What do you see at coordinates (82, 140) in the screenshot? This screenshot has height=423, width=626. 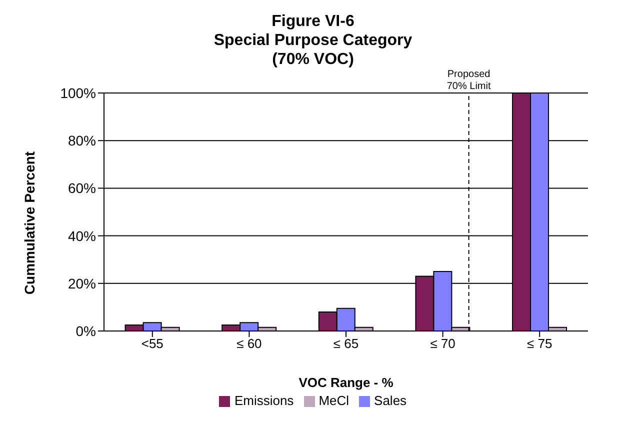 I see `y-tick-label: 80%` at bounding box center [82, 140].